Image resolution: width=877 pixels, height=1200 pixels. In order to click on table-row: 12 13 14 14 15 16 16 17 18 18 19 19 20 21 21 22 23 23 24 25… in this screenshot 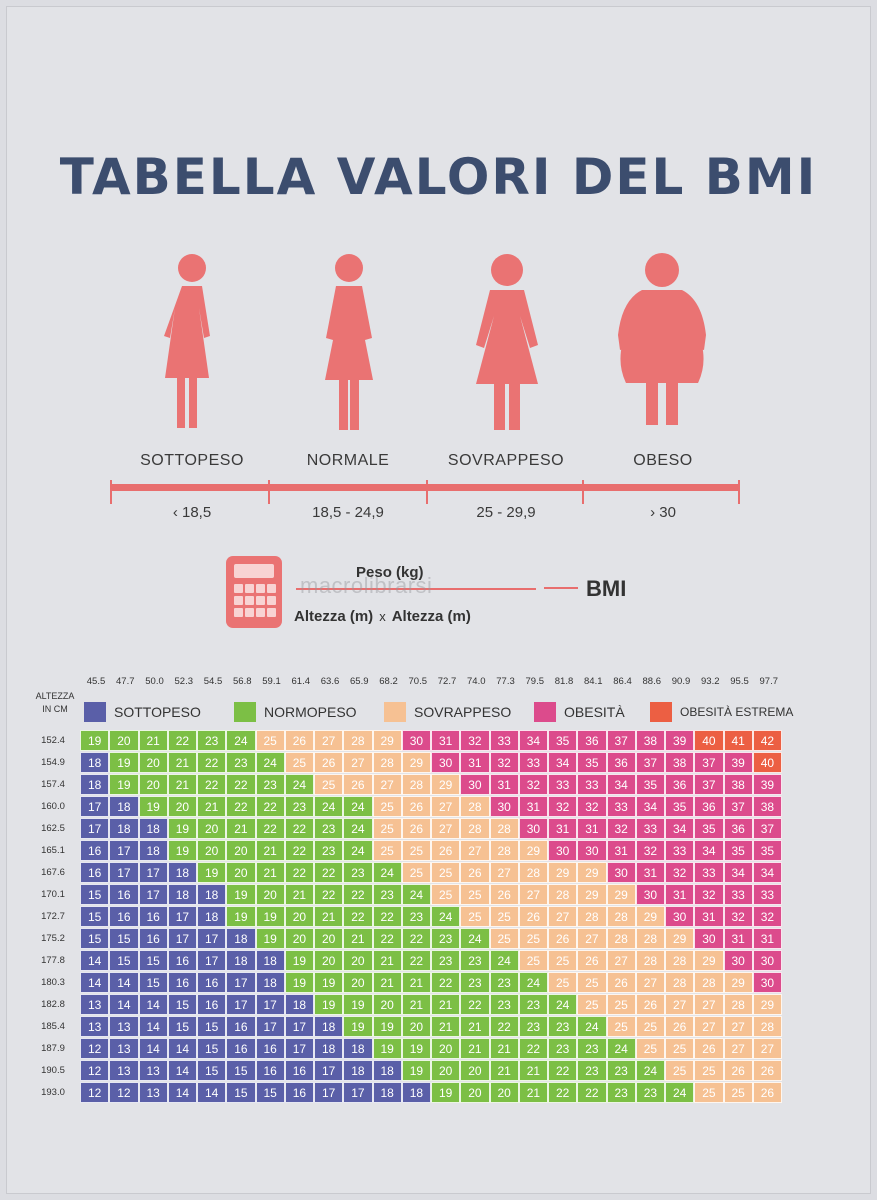, I will do `click(431, 1049)`.